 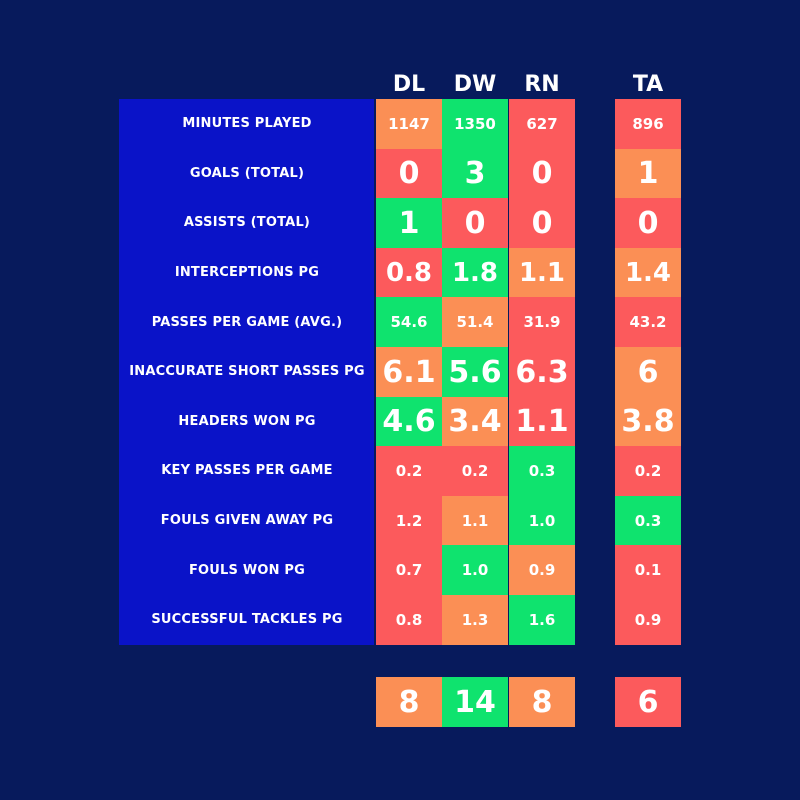 What do you see at coordinates (247, 273) in the screenshot?
I see `row-label: INTERCEPTIONS PG` at bounding box center [247, 273].